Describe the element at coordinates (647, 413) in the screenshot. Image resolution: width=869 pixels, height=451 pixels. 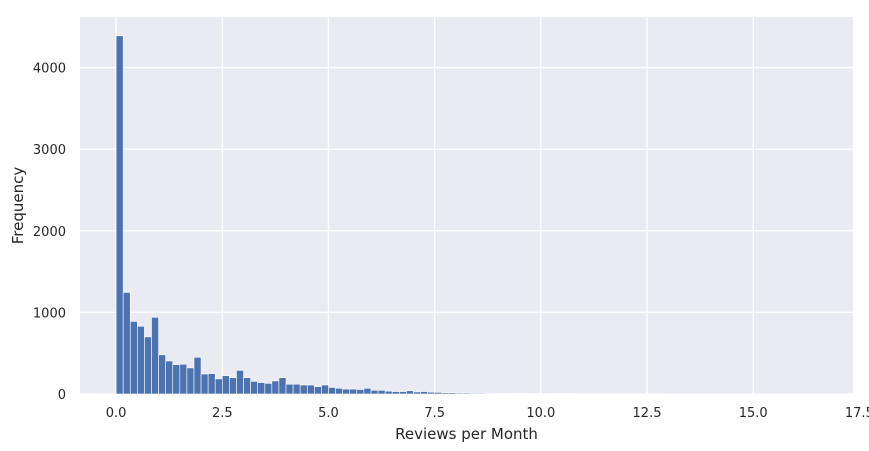
I see `x-tick-label: 12.5` at that location.